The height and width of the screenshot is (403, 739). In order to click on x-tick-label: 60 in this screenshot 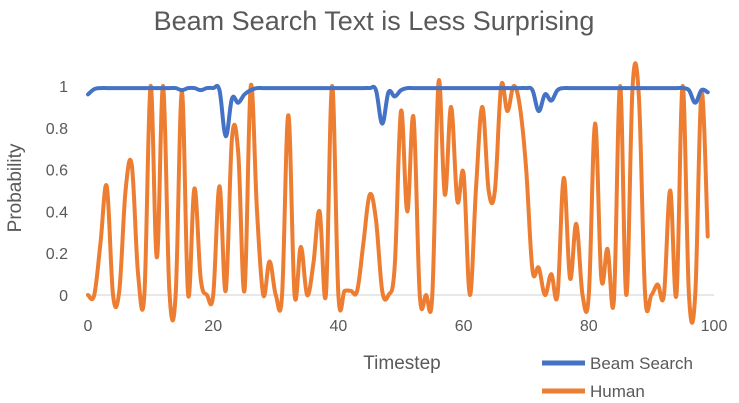, I will do `click(464, 326)`.